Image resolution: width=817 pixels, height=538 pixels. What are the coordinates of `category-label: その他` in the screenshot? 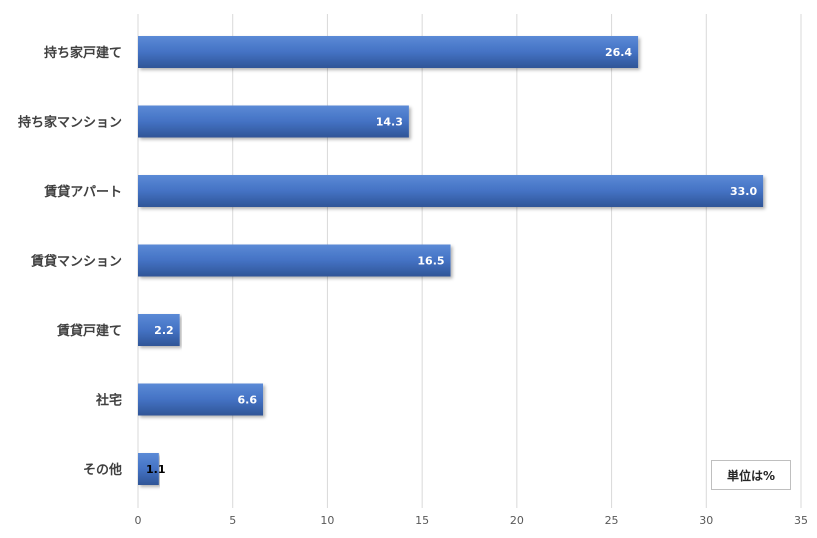 It's located at (102, 470).